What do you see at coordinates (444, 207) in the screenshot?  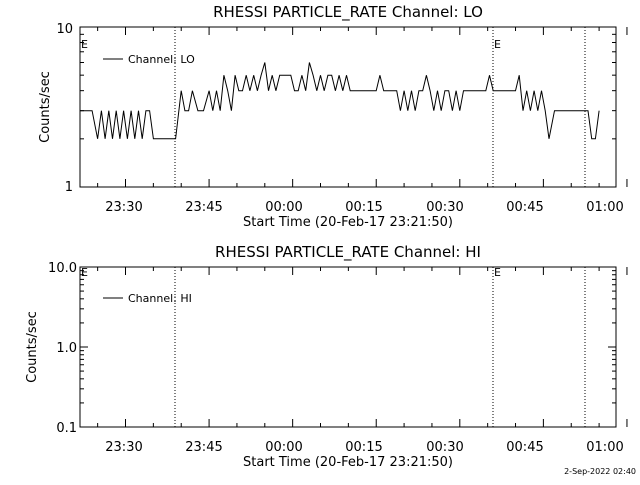 I see `panel-lo-x-tick-label: 00:30` at bounding box center [444, 207].